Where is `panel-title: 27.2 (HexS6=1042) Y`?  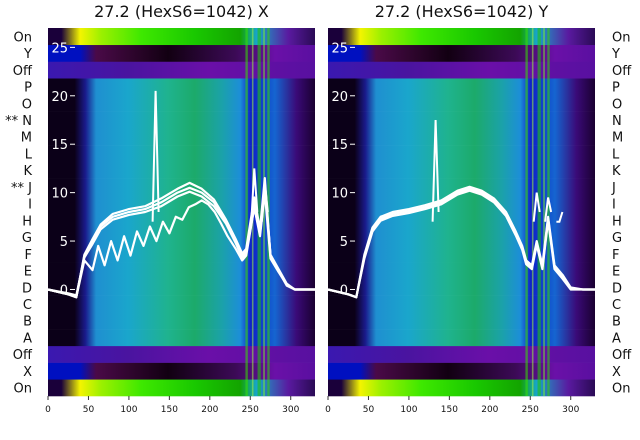 panel-title: 27.2 (HexS6=1042) Y is located at coordinates (462, 11).